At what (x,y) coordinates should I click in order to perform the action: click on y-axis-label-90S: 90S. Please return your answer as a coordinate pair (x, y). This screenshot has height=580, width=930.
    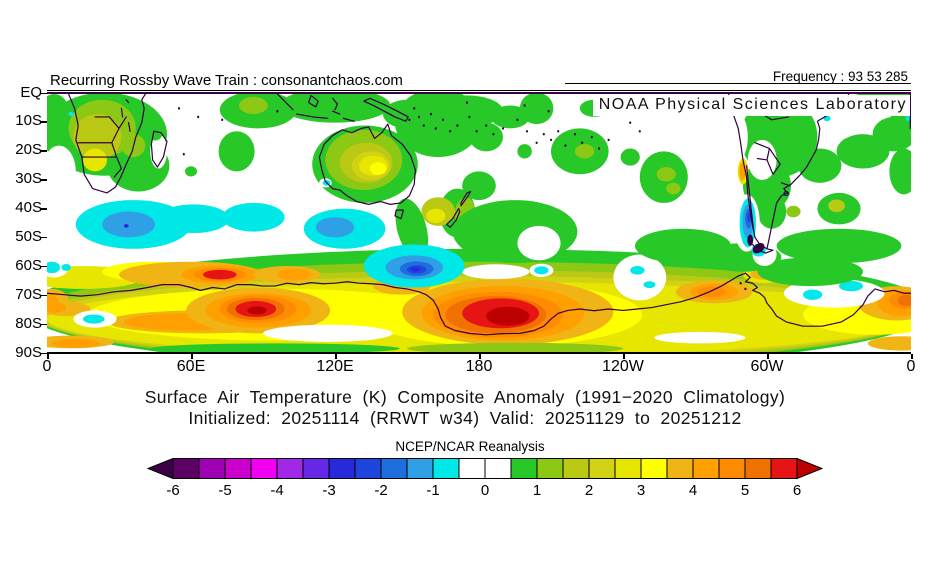
    Looking at the image, I should click on (28, 352).